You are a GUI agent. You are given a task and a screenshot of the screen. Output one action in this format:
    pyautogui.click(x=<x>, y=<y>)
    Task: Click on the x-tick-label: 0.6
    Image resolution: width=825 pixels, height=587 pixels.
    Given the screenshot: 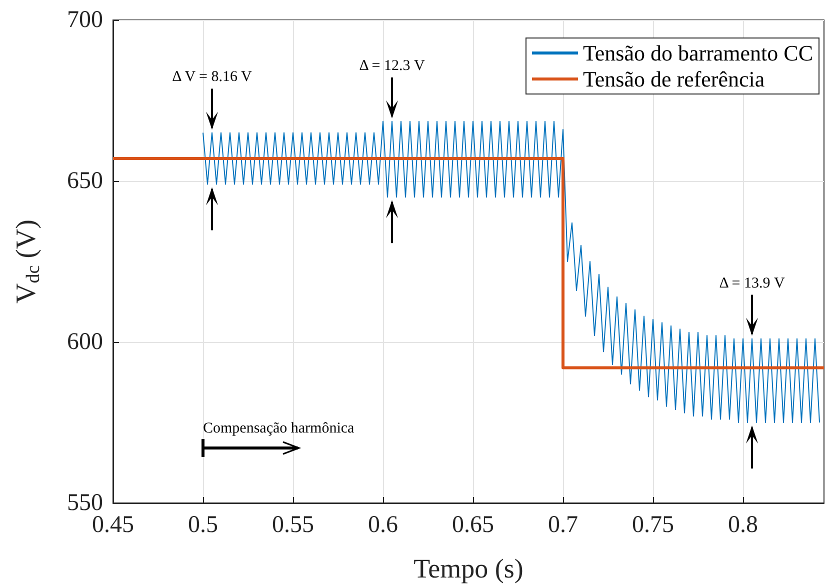 What is the action you would take?
    pyautogui.click(x=383, y=525)
    